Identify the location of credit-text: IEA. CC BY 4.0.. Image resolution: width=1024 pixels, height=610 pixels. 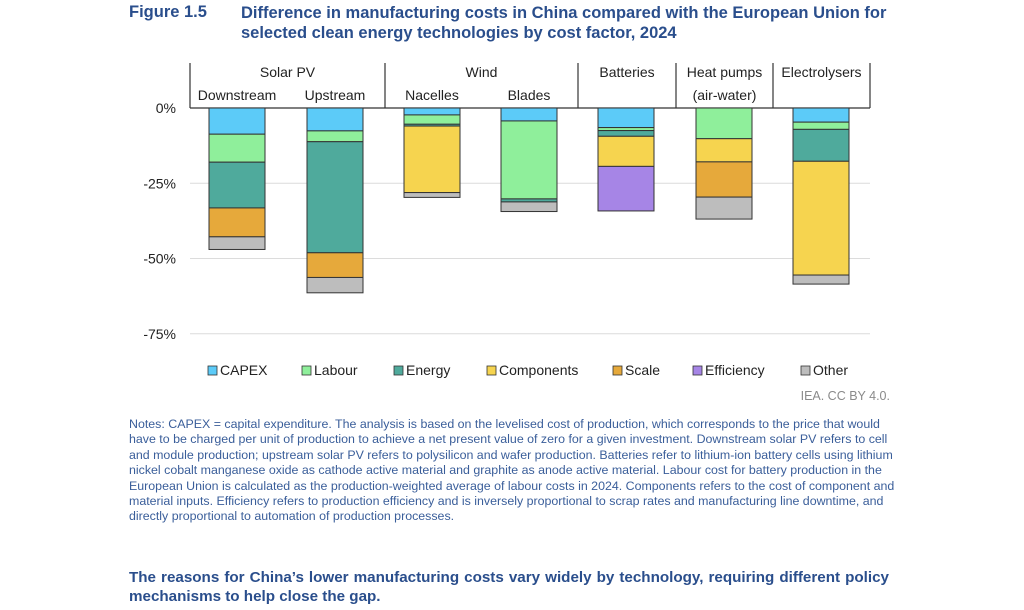
(845, 396).